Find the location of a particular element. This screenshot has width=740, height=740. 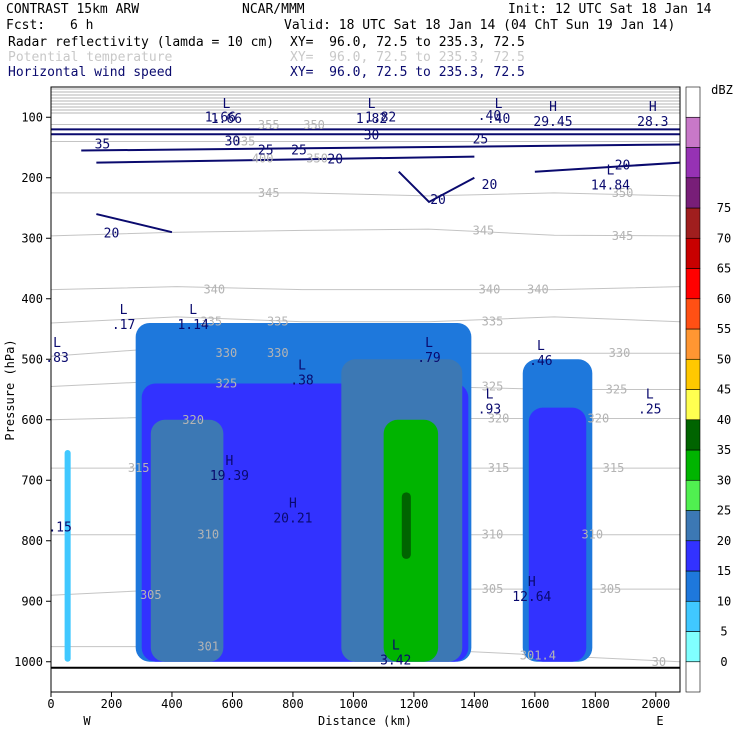

extremum-value-18: .15 is located at coordinates (59, 528).